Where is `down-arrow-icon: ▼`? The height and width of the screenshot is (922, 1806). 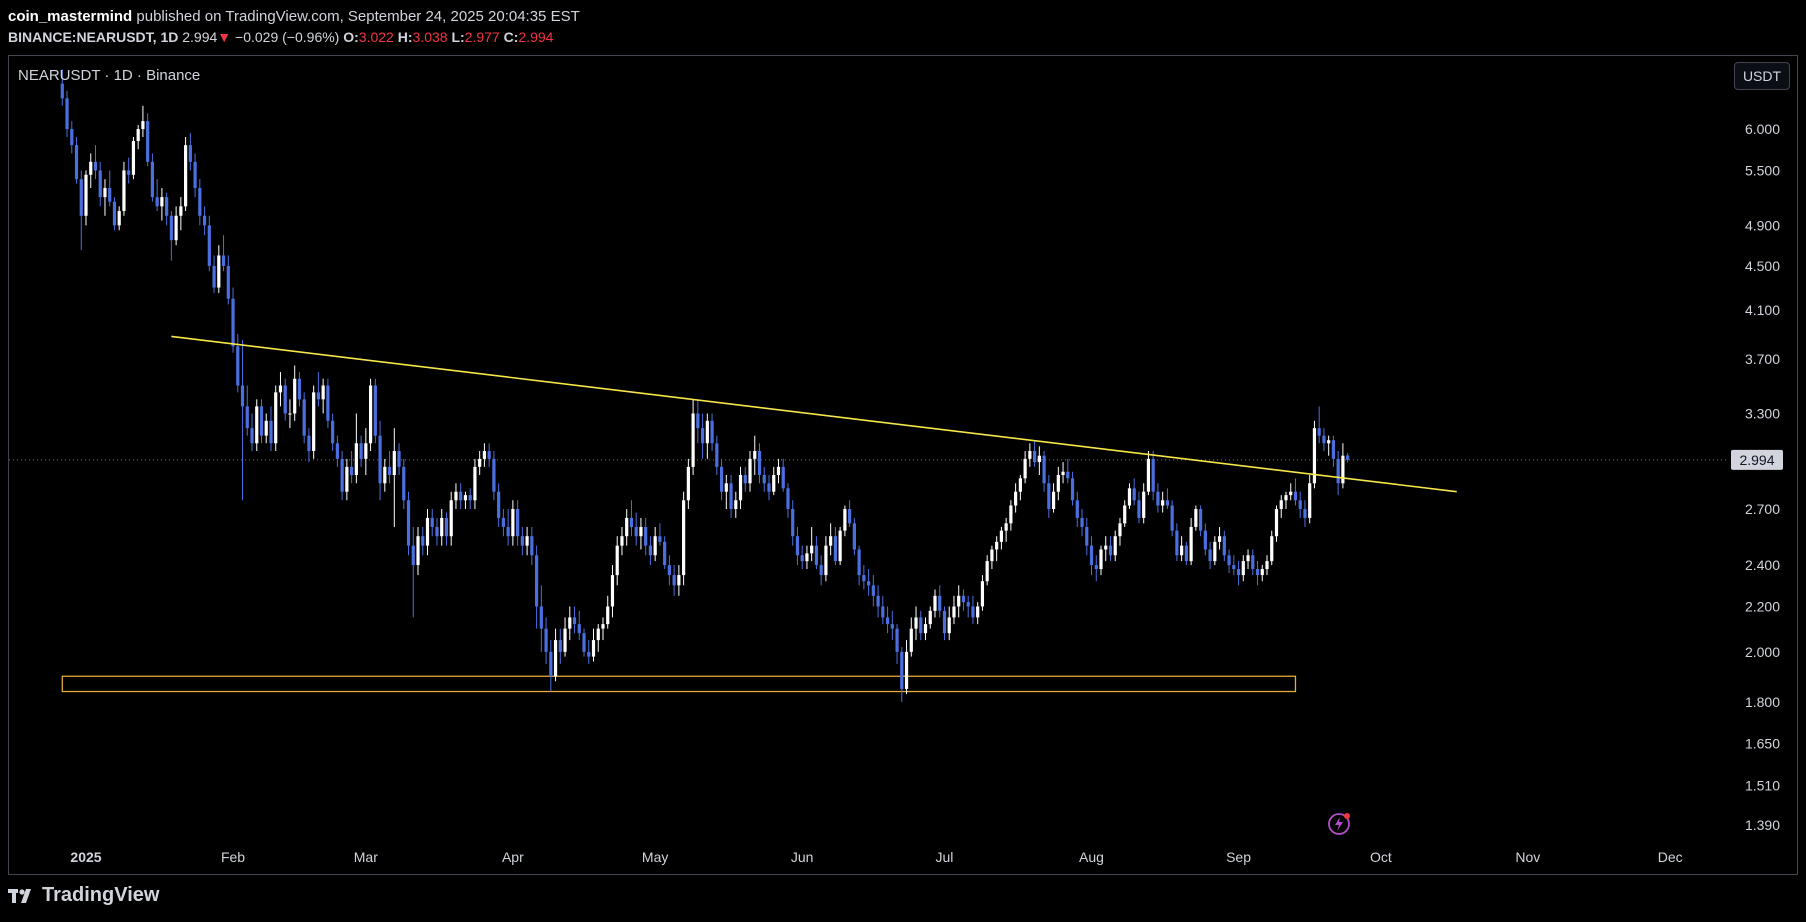 down-arrow-icon: ▼ is located at coordinates (224, 37).